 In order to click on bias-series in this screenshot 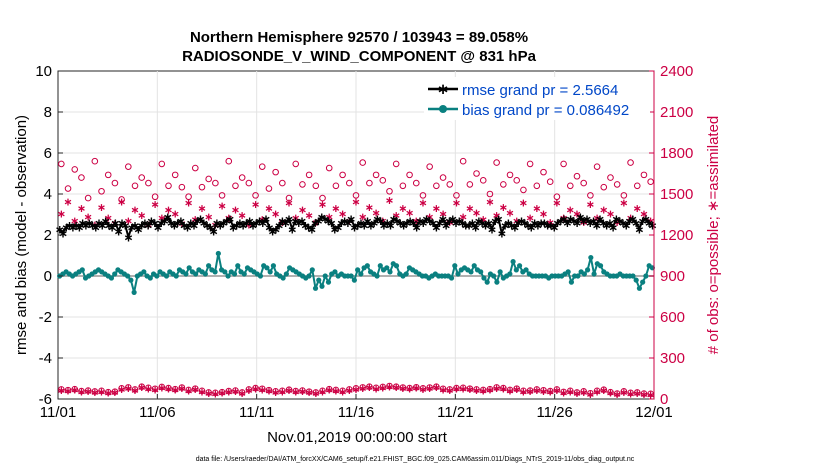, I will do `click(356, 272)`.